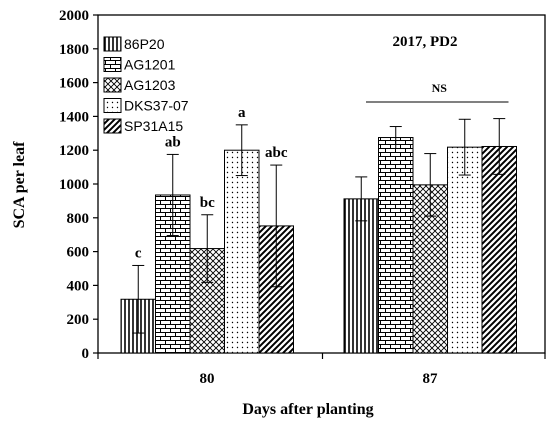 Image resolution: width=550 pixels, height=422 pixels. What do you see at coordinates (153, 126) in the screenshot?
I see `legend-label: SP31A15` at bounding box center [153, 126].